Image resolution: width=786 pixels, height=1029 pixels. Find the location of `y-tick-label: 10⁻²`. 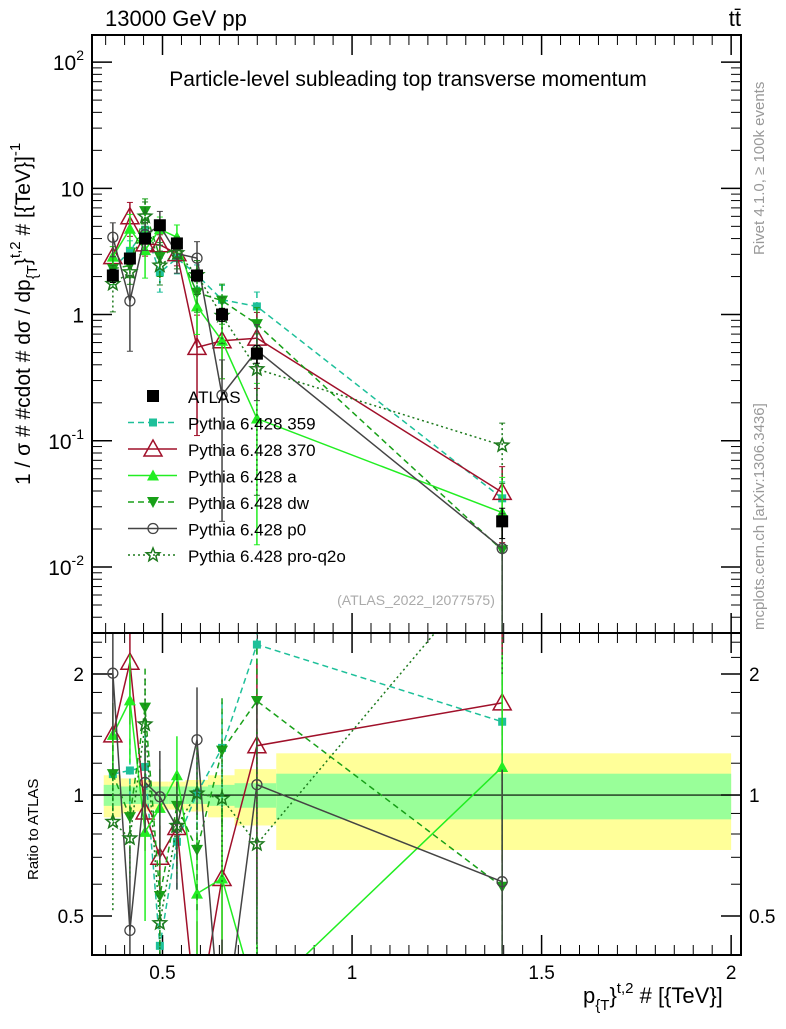

y-tick-label: 10⁻² is located at coordinates (66, 566).